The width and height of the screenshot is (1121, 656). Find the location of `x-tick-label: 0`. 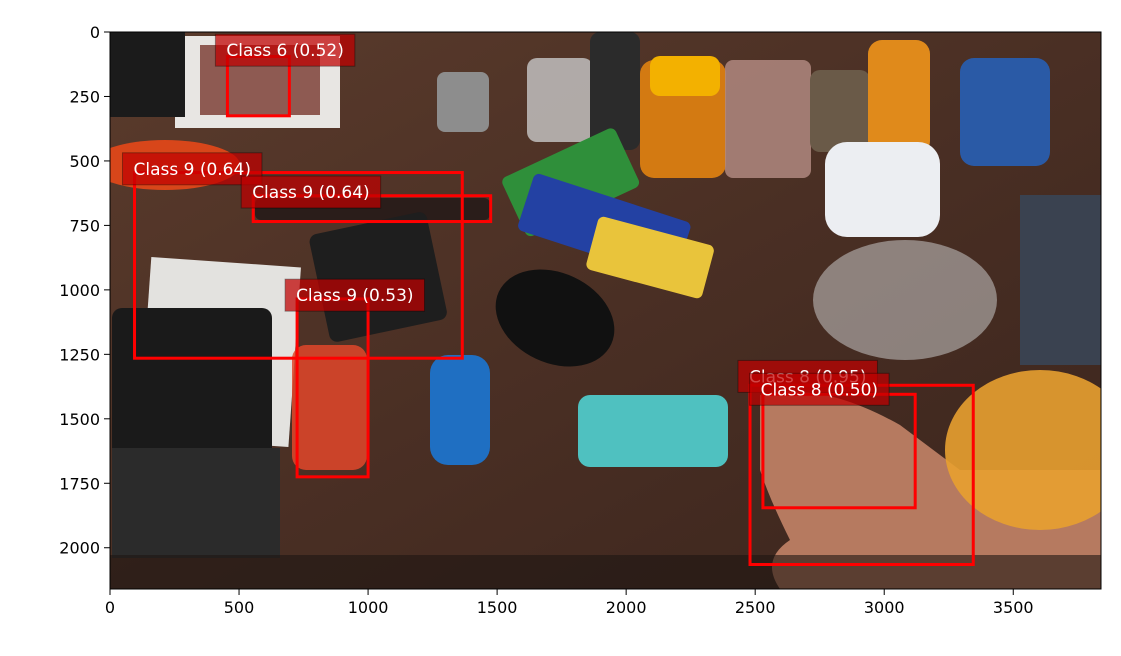

x-tick-label: 0 is located at coordinates (110, 607).